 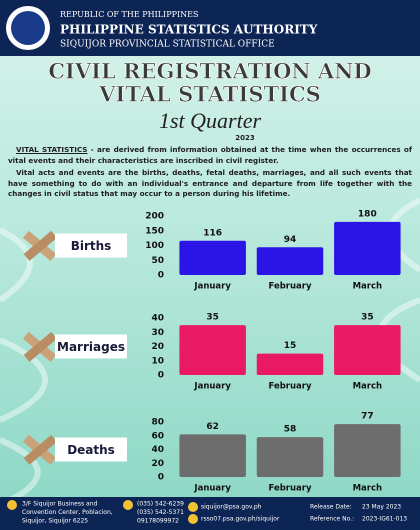 What do you see at coordinates (28, 28) in the screenshot?
I see `logo-inner` at bounding box center [28, 28].